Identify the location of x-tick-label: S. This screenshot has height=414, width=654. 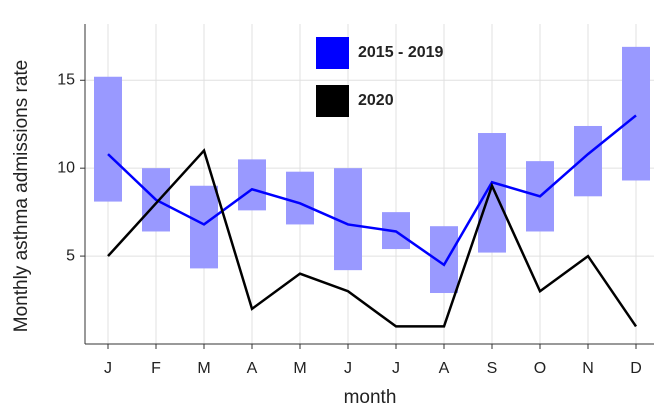
(492, 368).